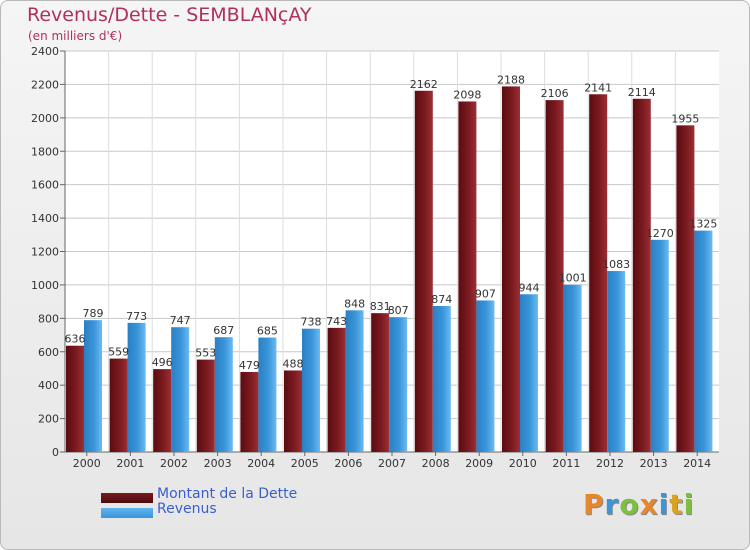 The width and height of the screenshot is (750, 550). Describe the element at coordinates (703, 224) in the screenshot. I see `data-label-revenue: 1325` at that location.